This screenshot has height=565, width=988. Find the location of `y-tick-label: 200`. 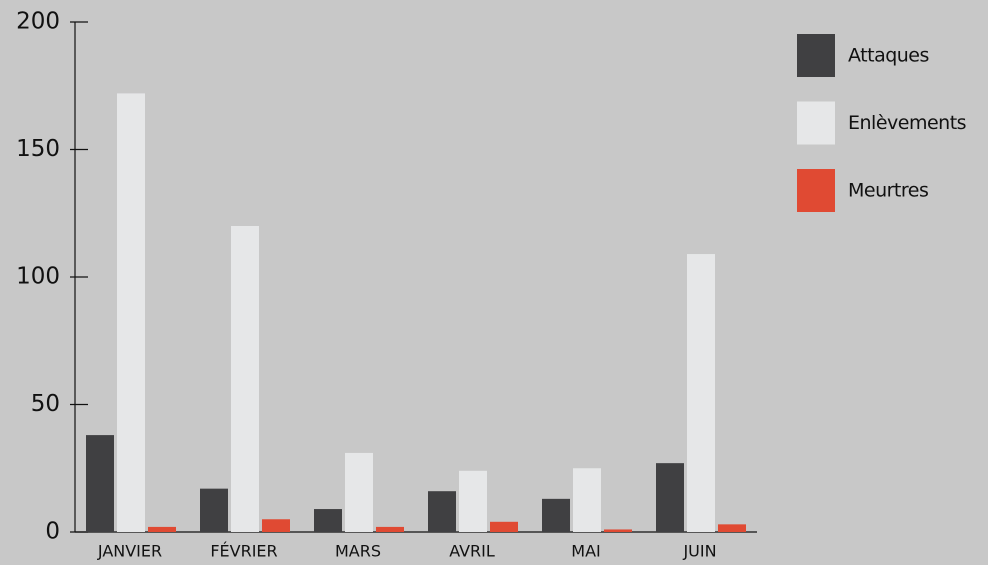

y-tick-label: 200 is located at coordinates (38, 22).